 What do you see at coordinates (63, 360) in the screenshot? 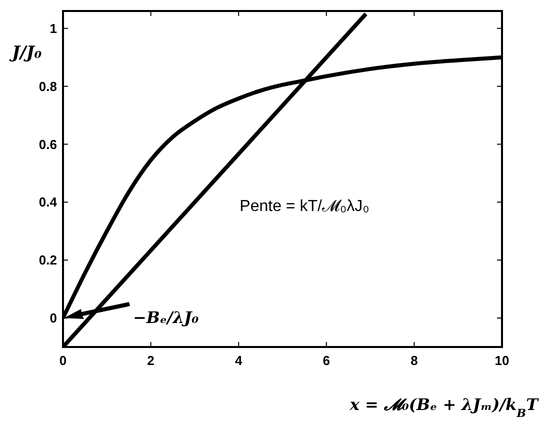
I see `x-tick-label: 0` at bounding box center [63, 360].